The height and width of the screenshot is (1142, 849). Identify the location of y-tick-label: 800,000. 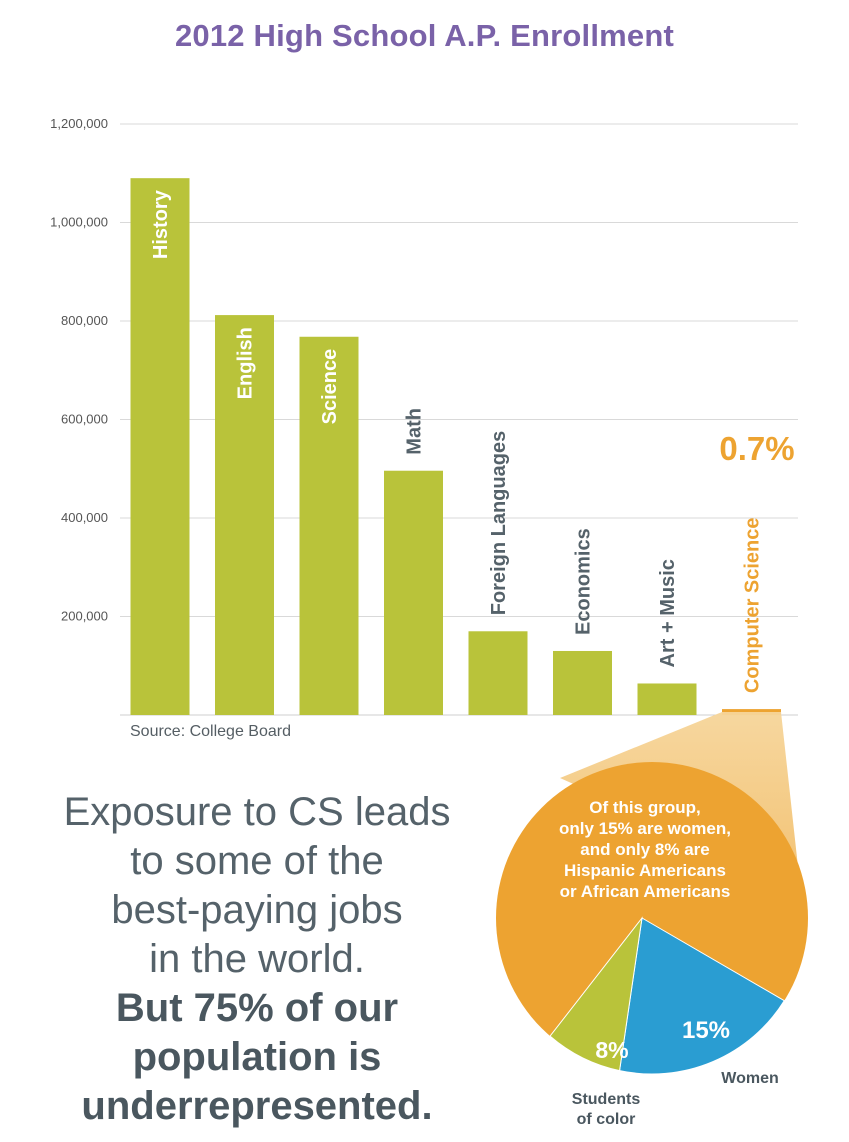
(84, 320).